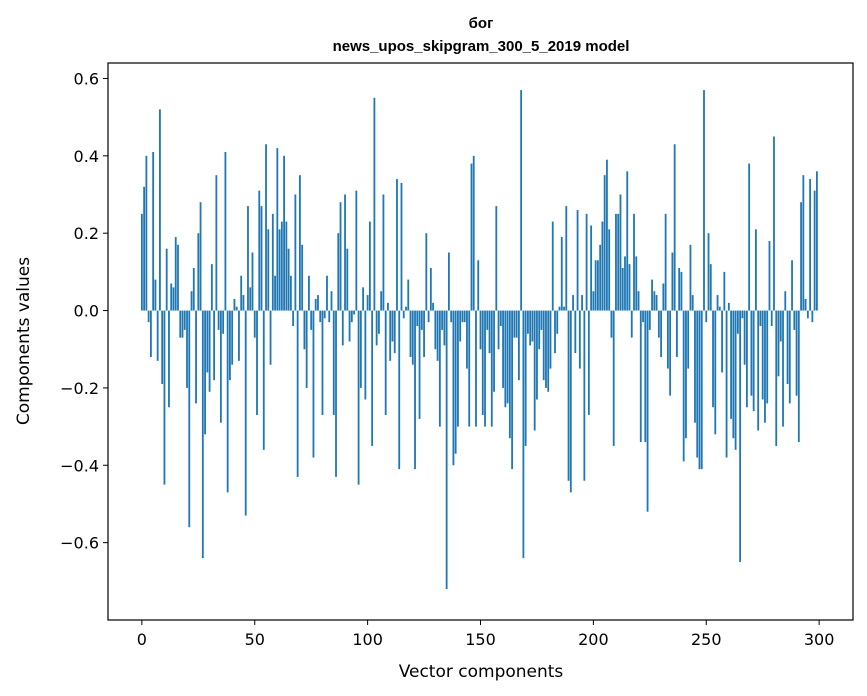  What do you see at coordinates (480, 639) in the screenshot?
I see `x-tick-label: 150` at bounding box center [480, 639].